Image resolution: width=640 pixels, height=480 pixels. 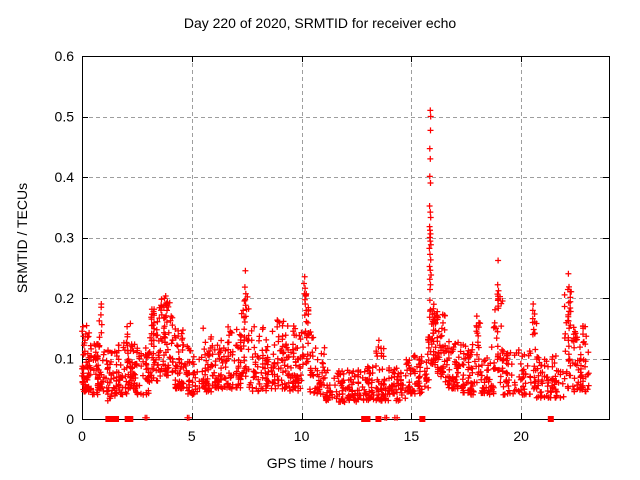 I want to click on y-tick-label: 0.6, so click(x=65, y=56).